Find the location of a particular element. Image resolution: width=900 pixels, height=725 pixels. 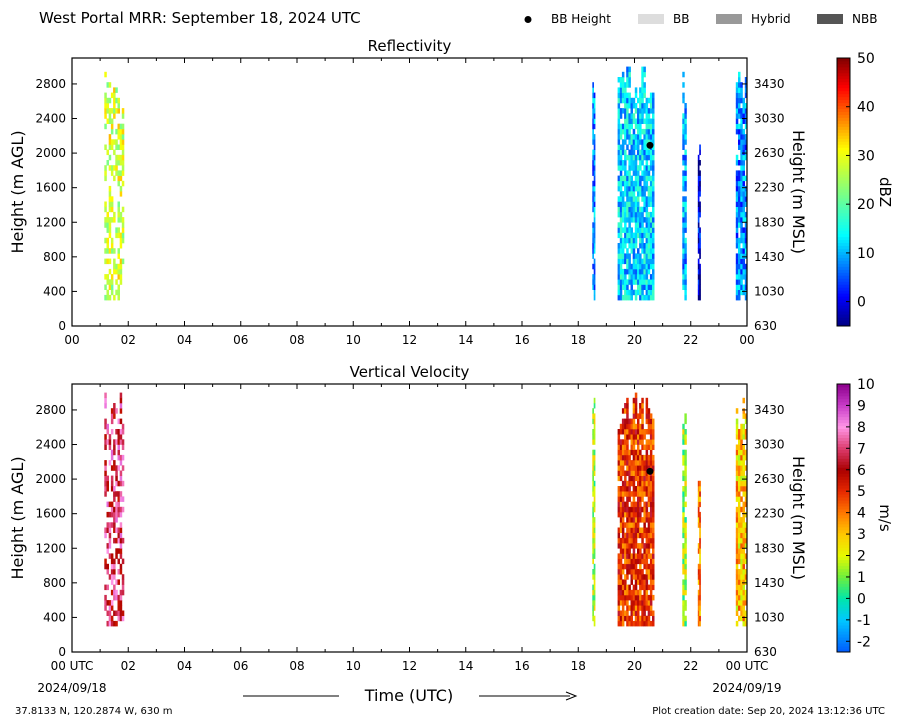

colorbar-tick-label: 4 is located at coordinates (861, 514).